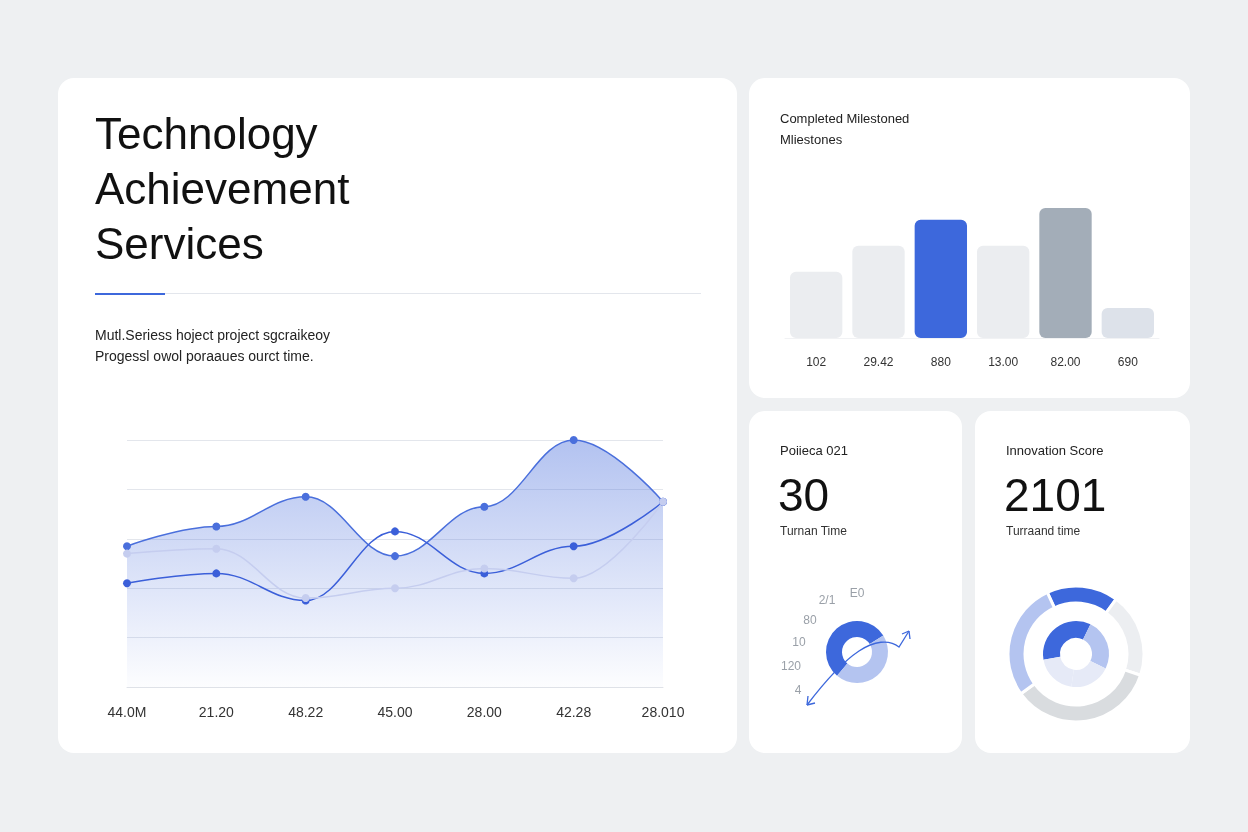  What do you see at coordinates (804, 495) in the screenshot?
I see `text: 30` at bounding box center [804, 495].